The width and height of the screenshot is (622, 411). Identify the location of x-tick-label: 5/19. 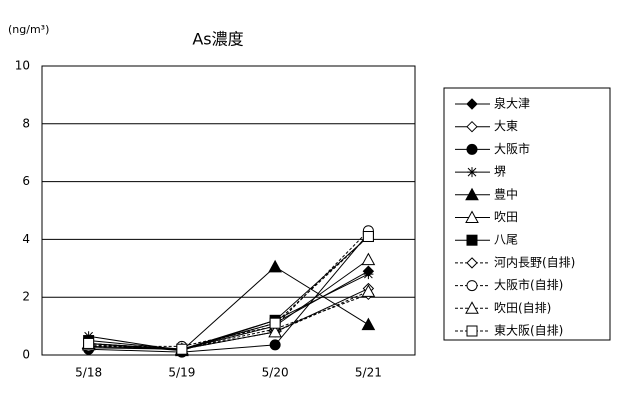
(181, 373).